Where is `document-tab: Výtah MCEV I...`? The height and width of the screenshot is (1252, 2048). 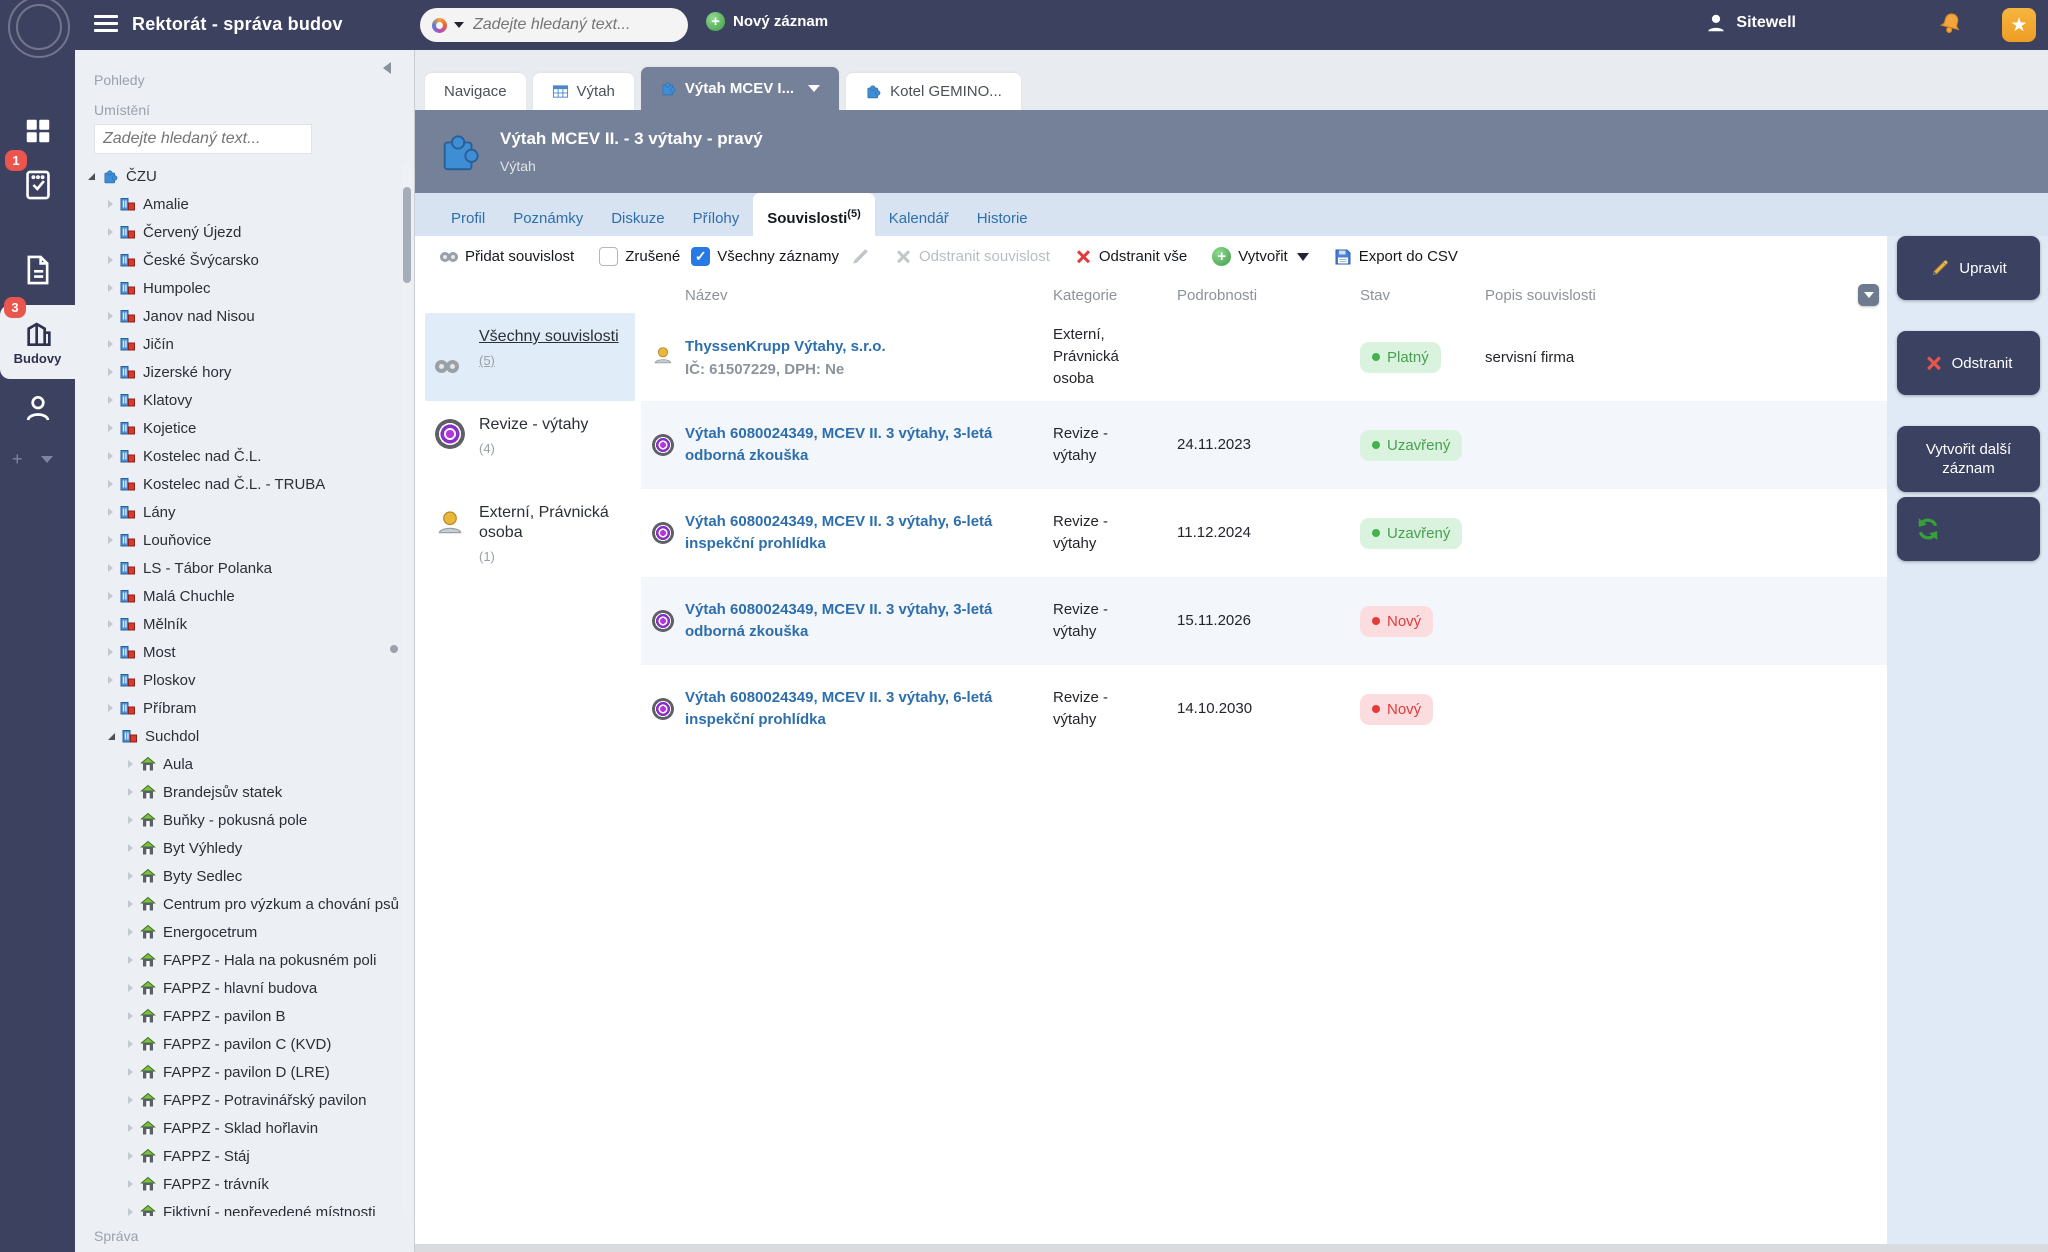 document-tab: Výtah MCEV I... is located at coordinates (740, 88).